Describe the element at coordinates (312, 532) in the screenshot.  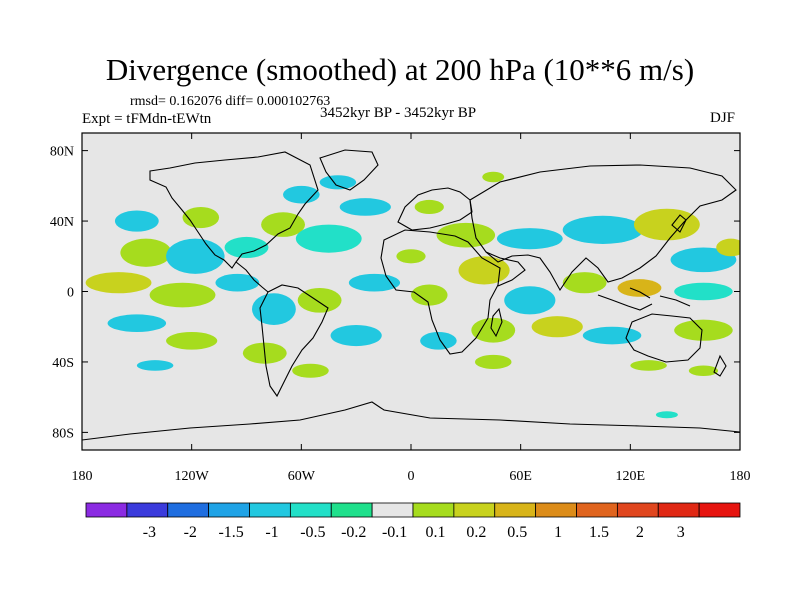
I see `colorbar-label: -0.5` at that location.